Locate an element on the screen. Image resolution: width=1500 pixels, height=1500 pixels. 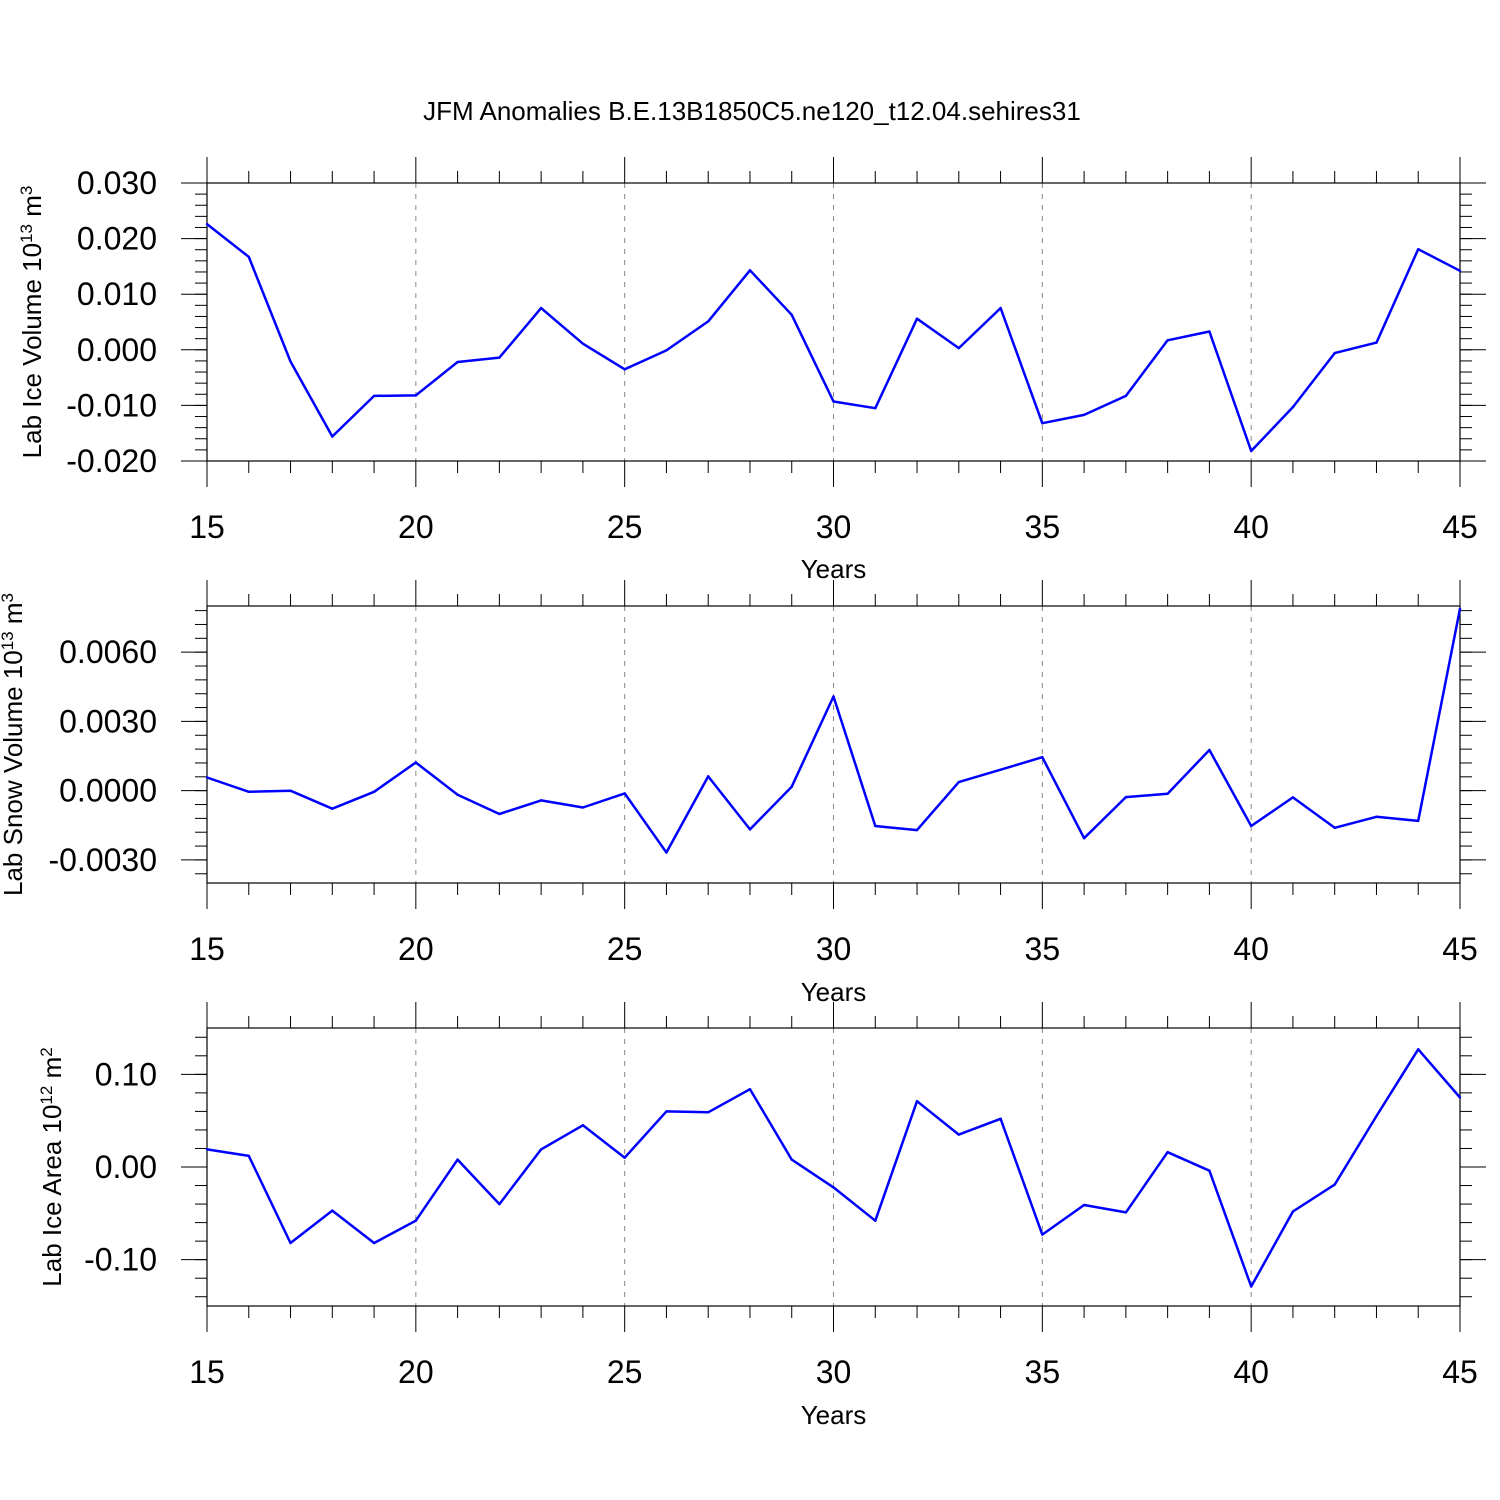
y-axis-label: Lab Ice Volume 1013 m3 is located at coordinates (32, 322).